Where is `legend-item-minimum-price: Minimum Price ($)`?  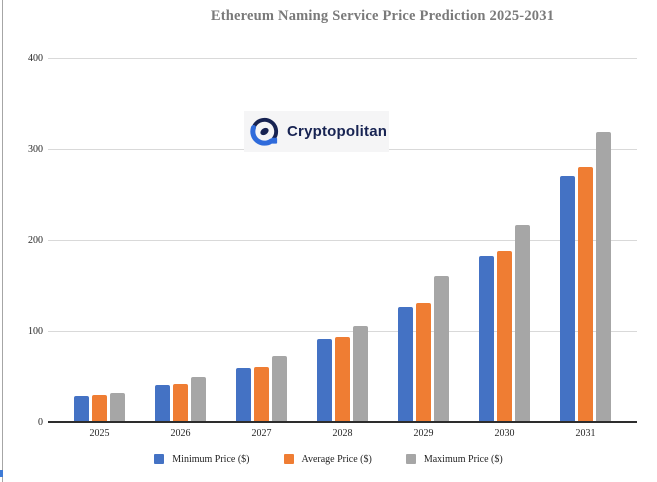
legend-item-minimum-price: Minimum Price ($) is located at coordinates (202, 459).